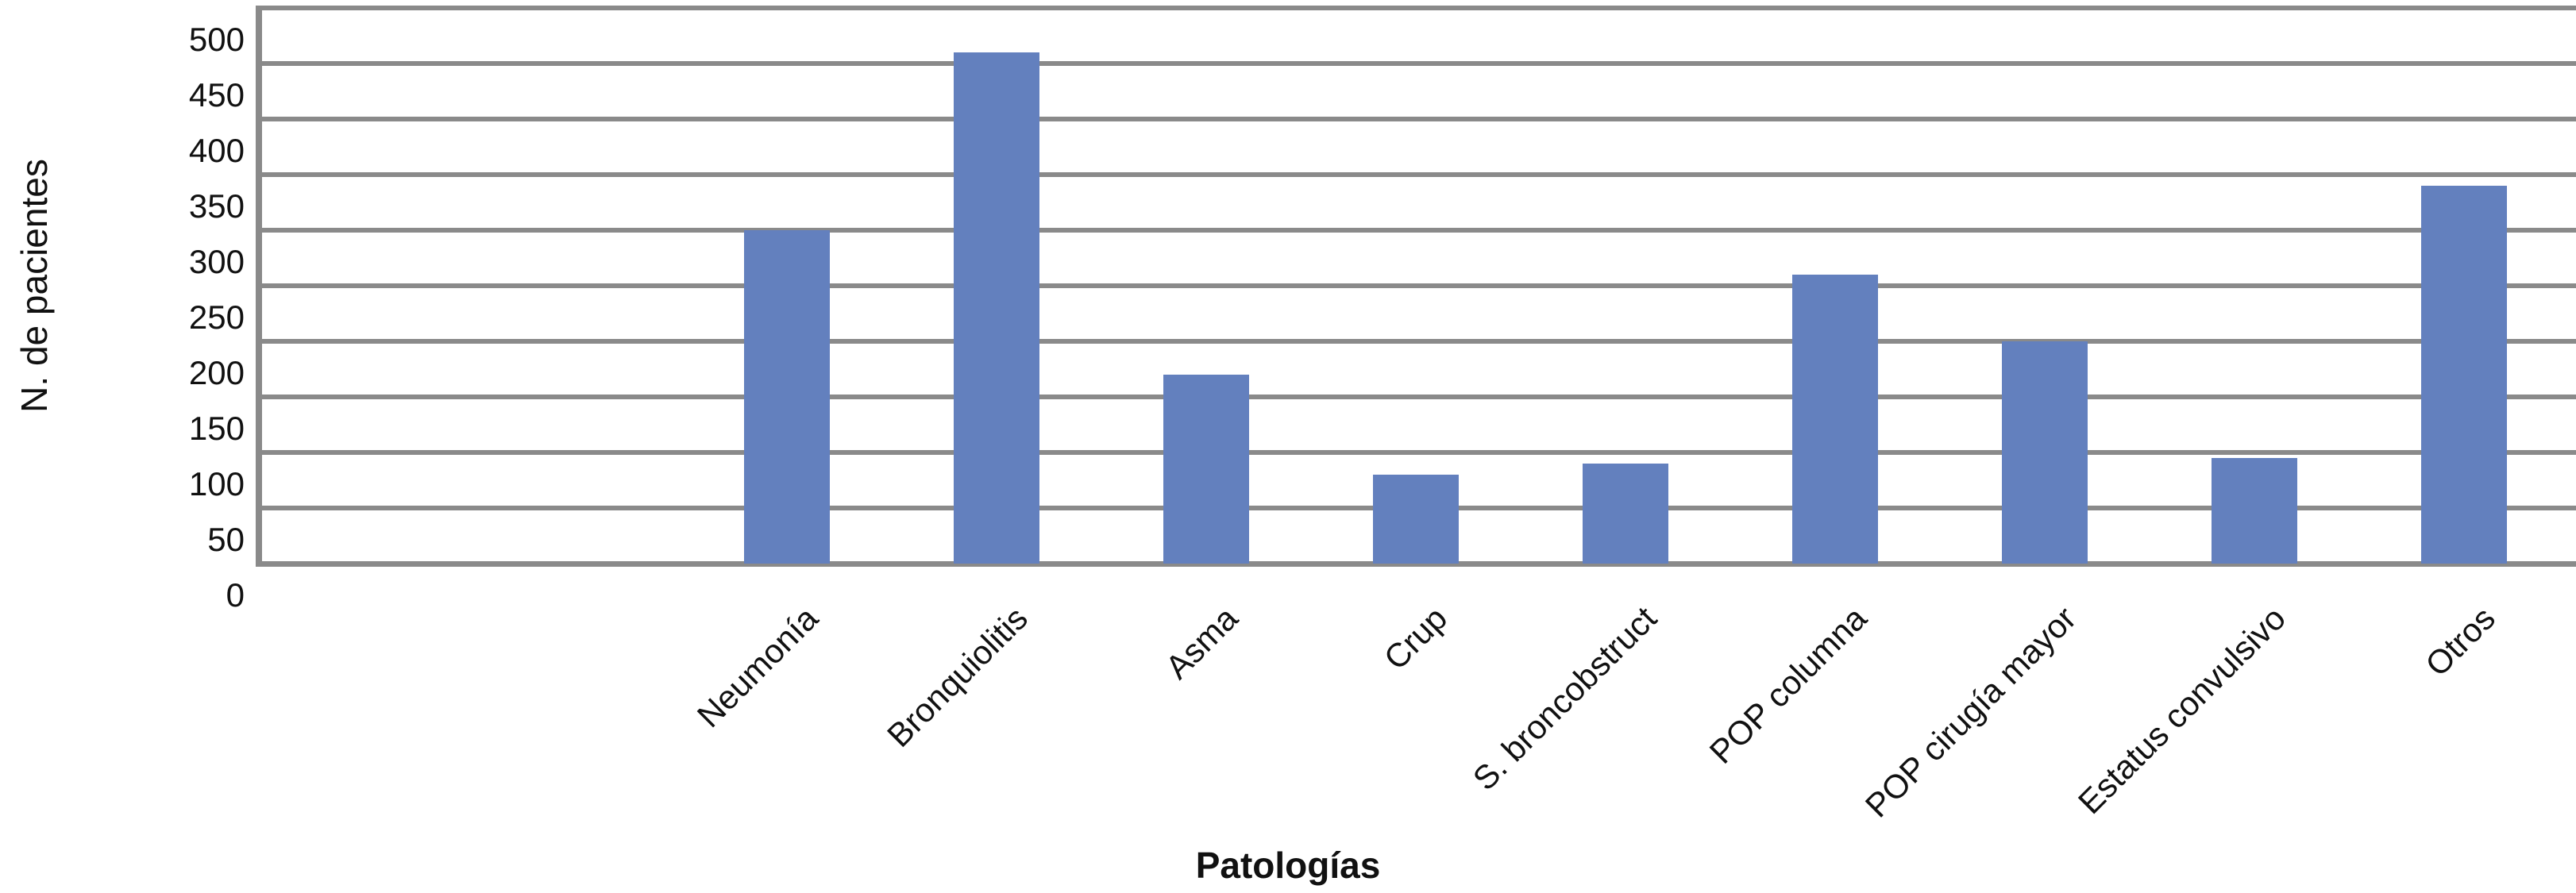 The height and width of the screenshot is (893, 2576). Describe the element at coordinates (1835, 419) in the screenshot. I see `bar-pop-columna` at that location.